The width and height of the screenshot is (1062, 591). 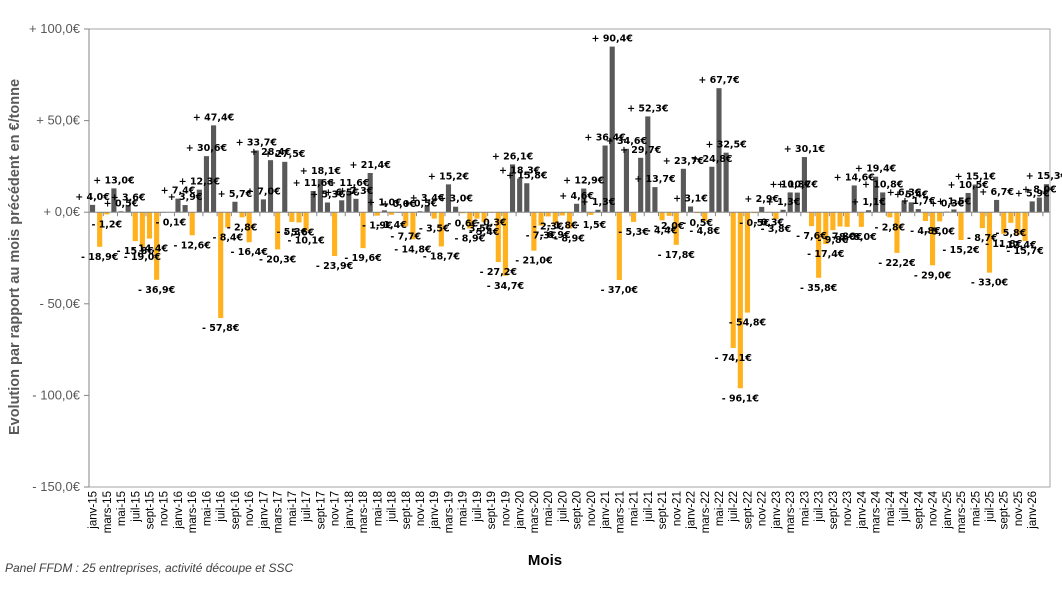 What do you see at coordinates (307, 507) in the screenshot?
I see `x-tick-label: juil-17` at bounding box center [307, 507].